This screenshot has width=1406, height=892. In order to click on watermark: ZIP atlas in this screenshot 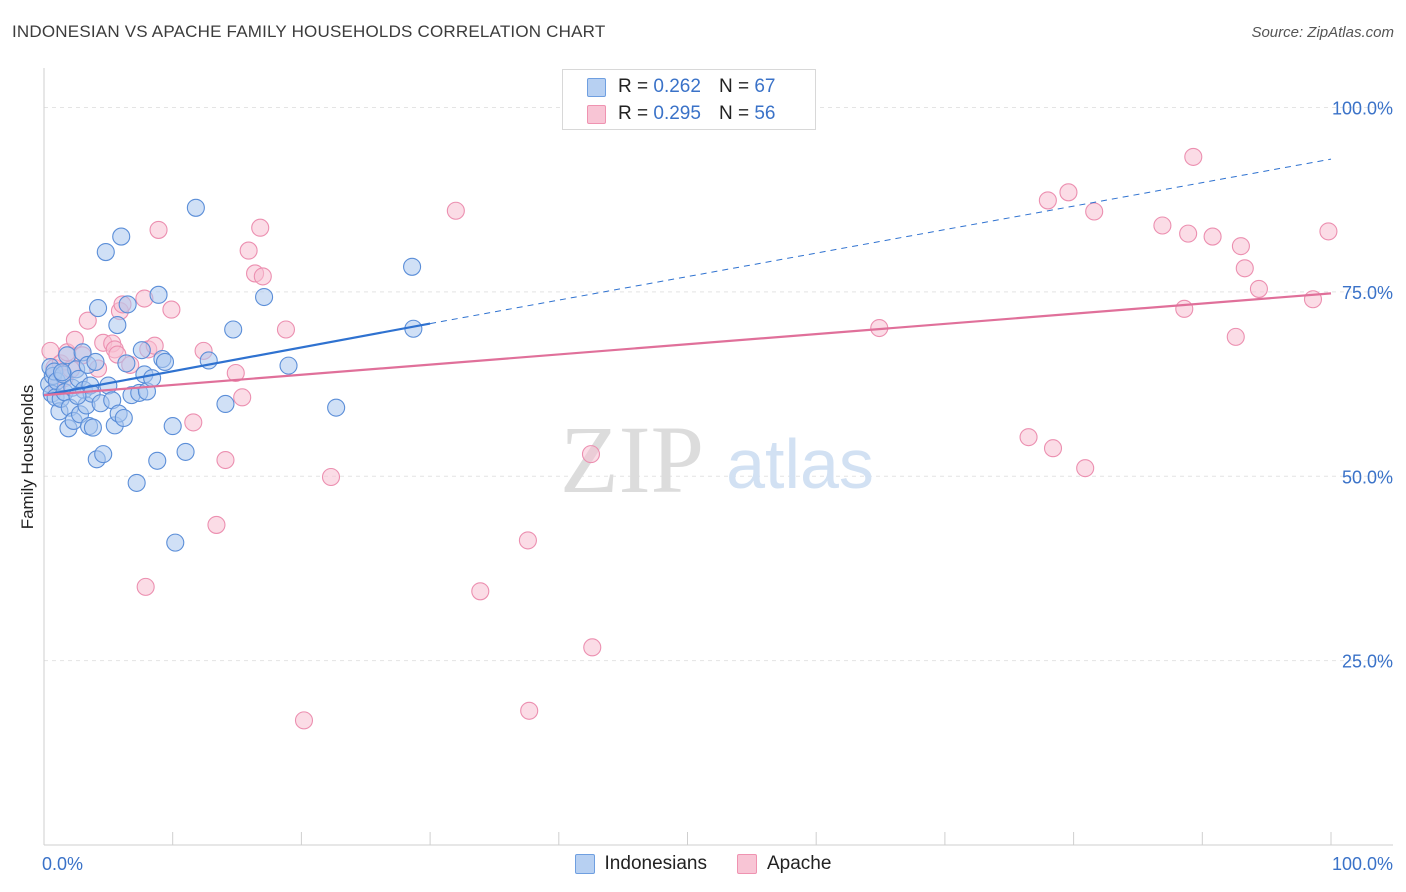, I will do `click(717, 459)`.